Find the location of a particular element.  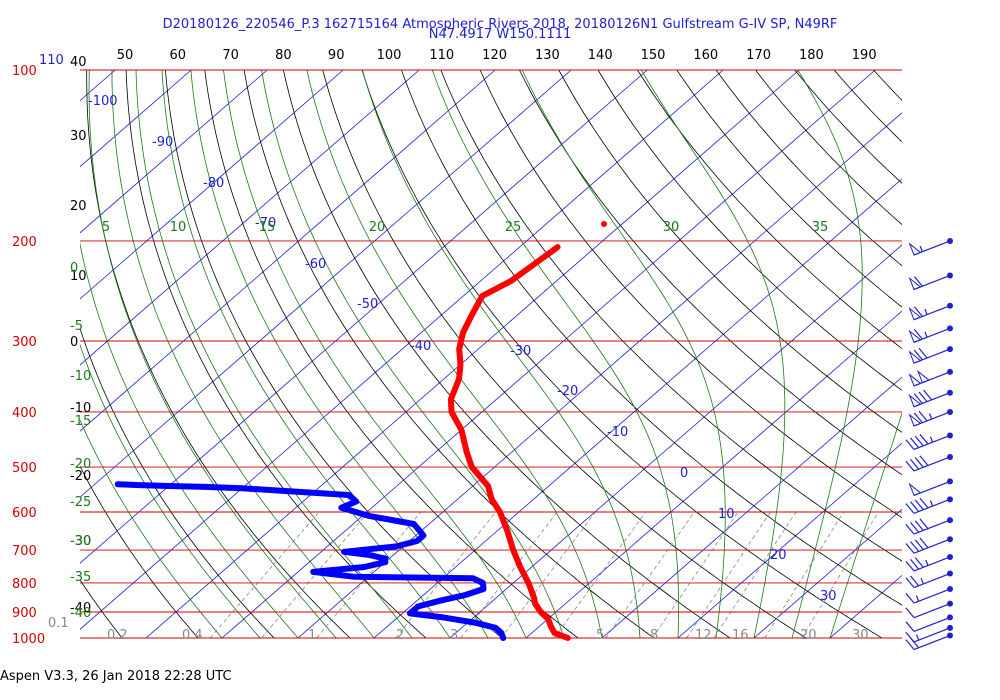

mixing-ratio-label: 20 is located at coordinates (808, 635).